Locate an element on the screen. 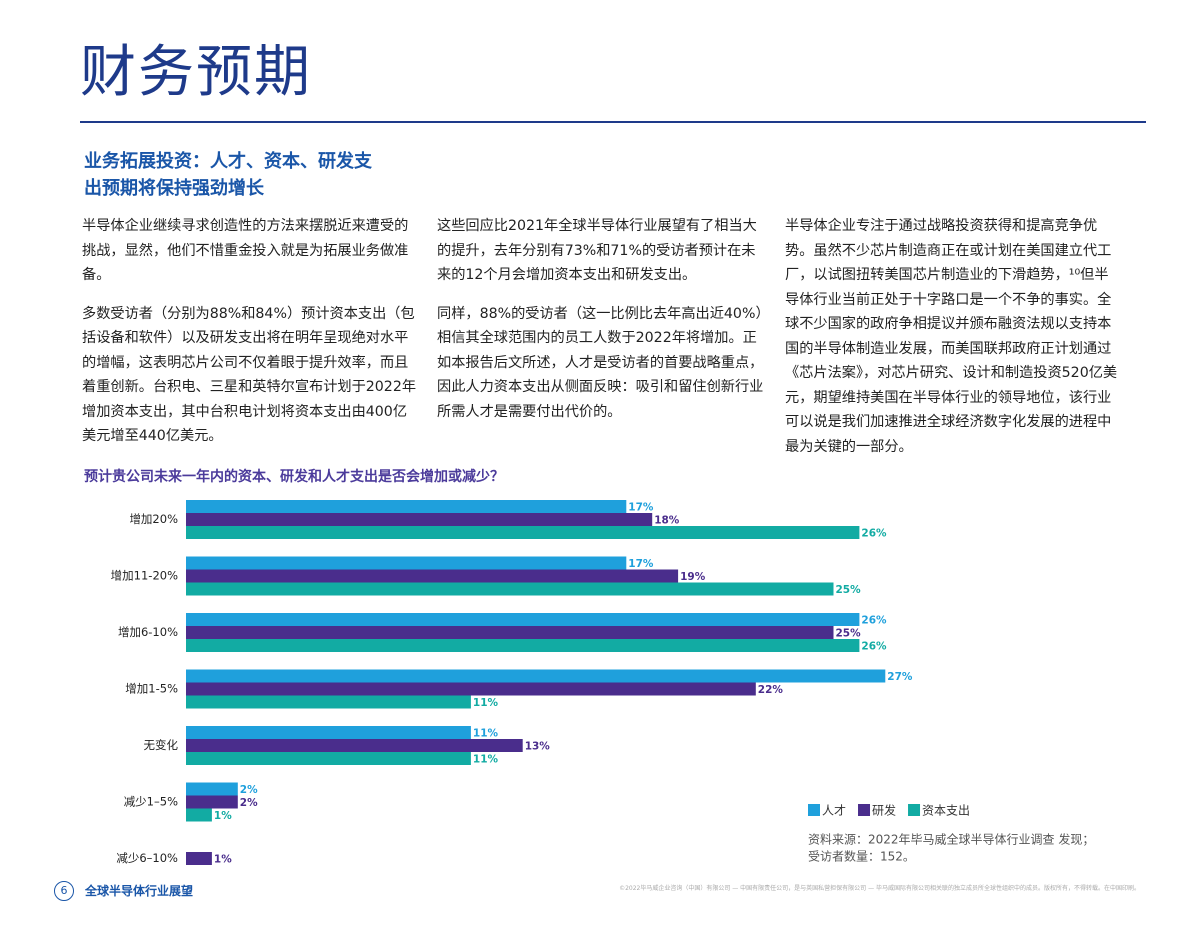 This screenshot has height=928, width=1200. value-label: 22% is located at coordinates (771, 690).